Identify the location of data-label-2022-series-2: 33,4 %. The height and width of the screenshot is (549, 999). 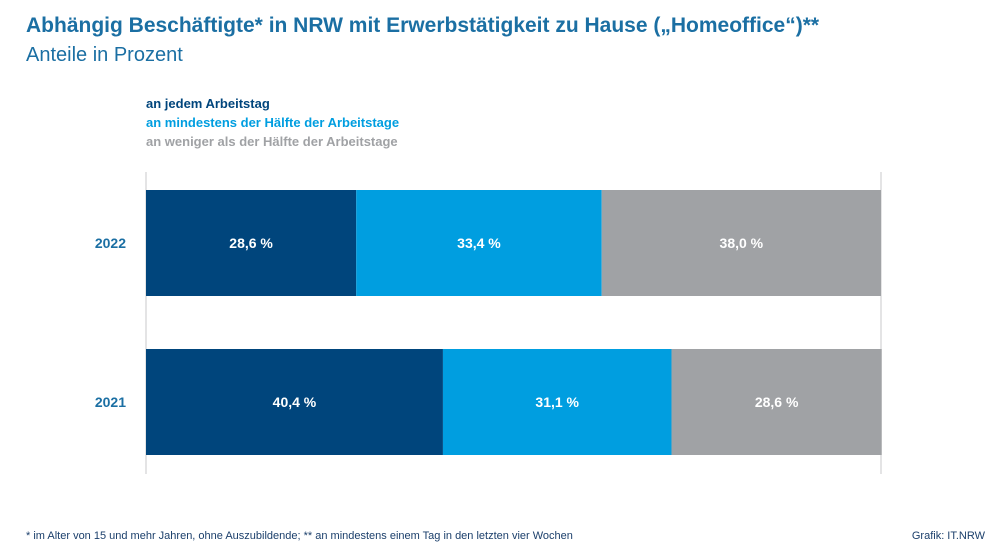
(479, 243).